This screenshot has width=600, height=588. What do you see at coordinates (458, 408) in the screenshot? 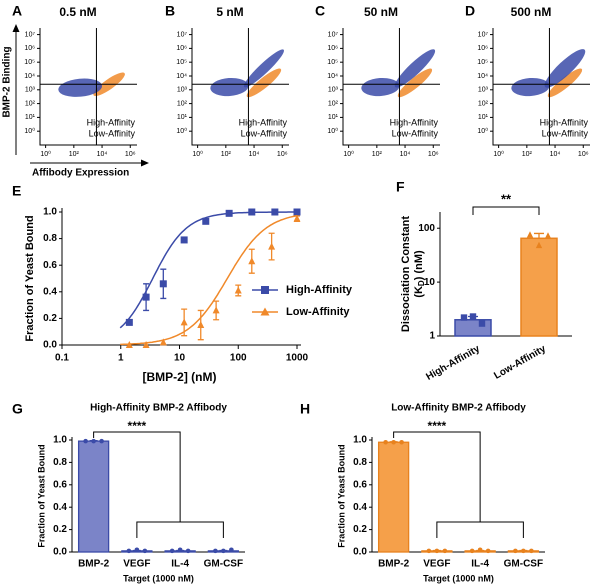
I see `chart-title: Low-Affinity BMP-2 Affibody` at bounding box center [458, 408].